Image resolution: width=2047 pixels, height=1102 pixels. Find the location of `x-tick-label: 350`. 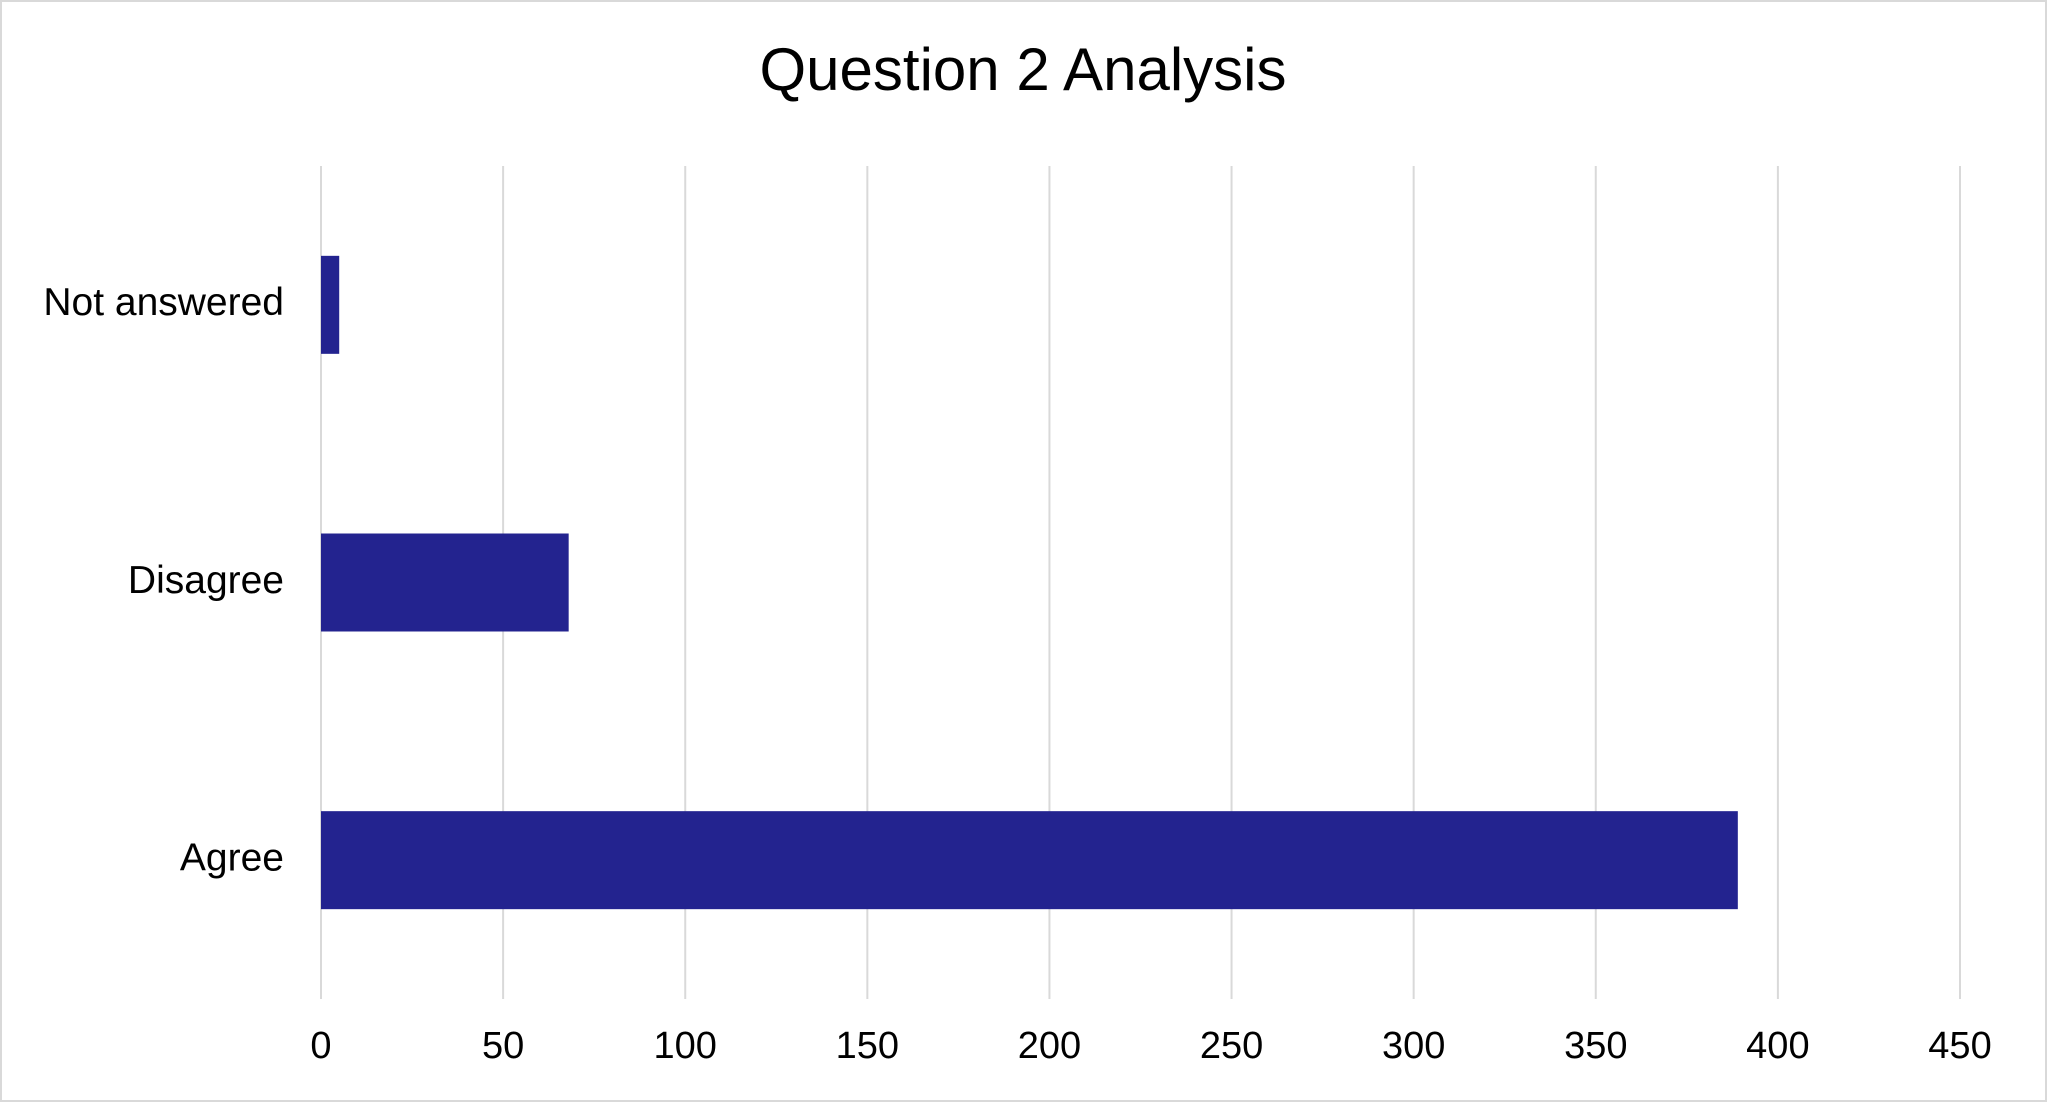

x-tick-label: 350 is located at coordinates (1595, 1046).